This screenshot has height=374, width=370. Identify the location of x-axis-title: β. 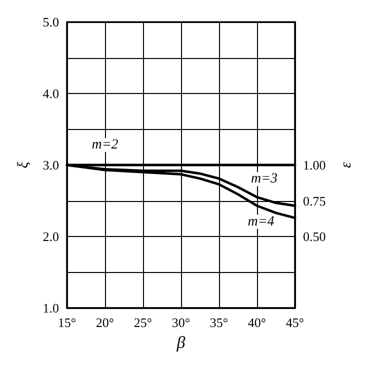
(181, 342).